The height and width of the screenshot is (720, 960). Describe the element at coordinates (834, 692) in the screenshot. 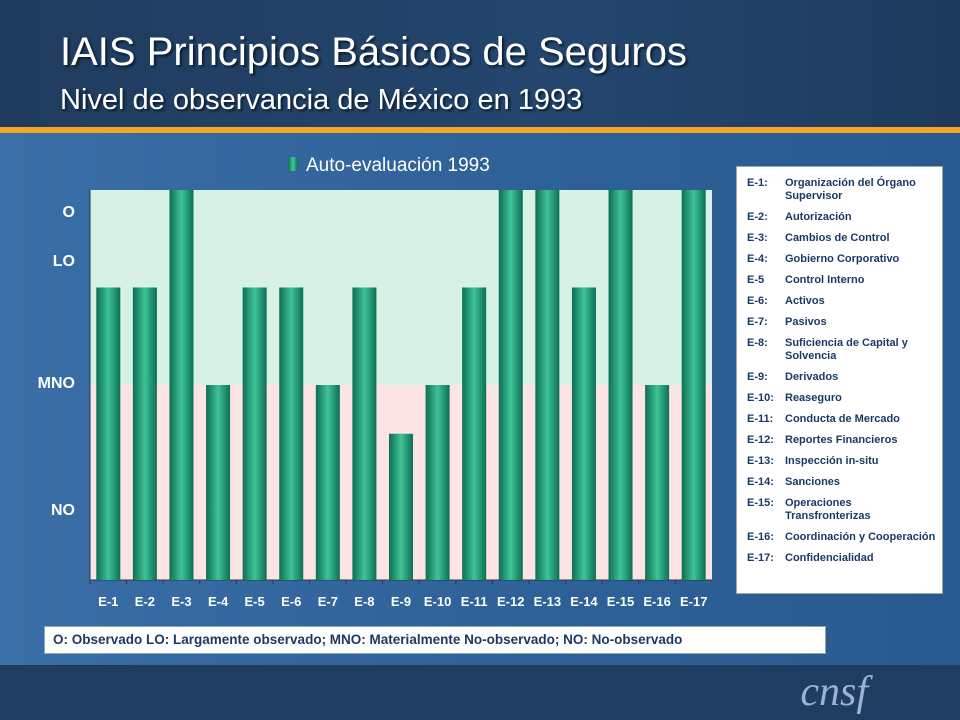

I see `cnsf-logo: cnsf` at that location.